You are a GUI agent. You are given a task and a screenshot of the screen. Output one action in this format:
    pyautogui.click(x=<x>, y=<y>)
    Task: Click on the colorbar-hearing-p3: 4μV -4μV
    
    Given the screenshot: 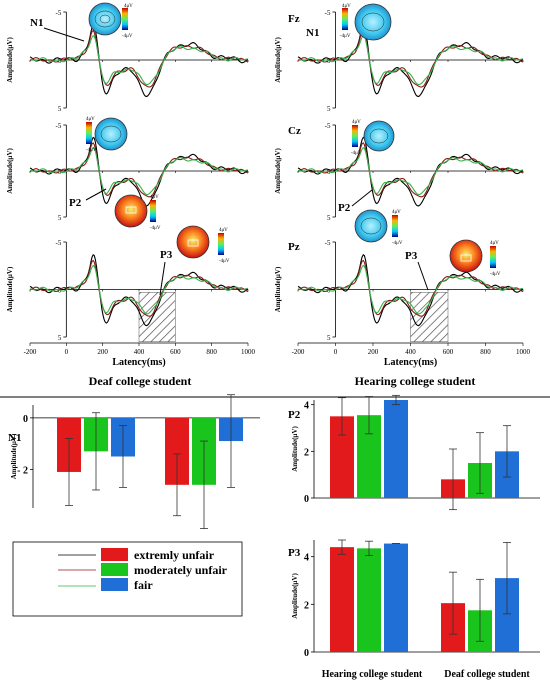 What is the action you would take?
    pyautogui.click(x=495, y=259)
    